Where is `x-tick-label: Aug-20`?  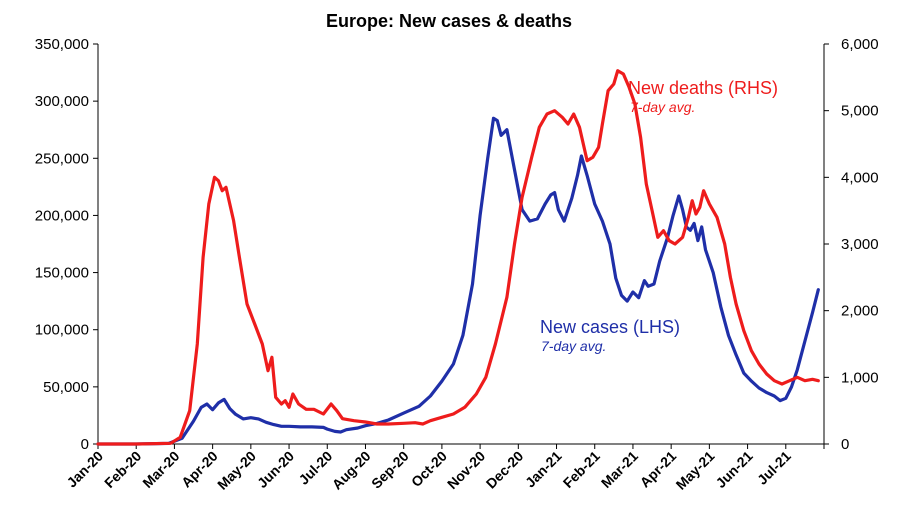 x-tick-label: Aug-20 is located at coordinates (351, 470).